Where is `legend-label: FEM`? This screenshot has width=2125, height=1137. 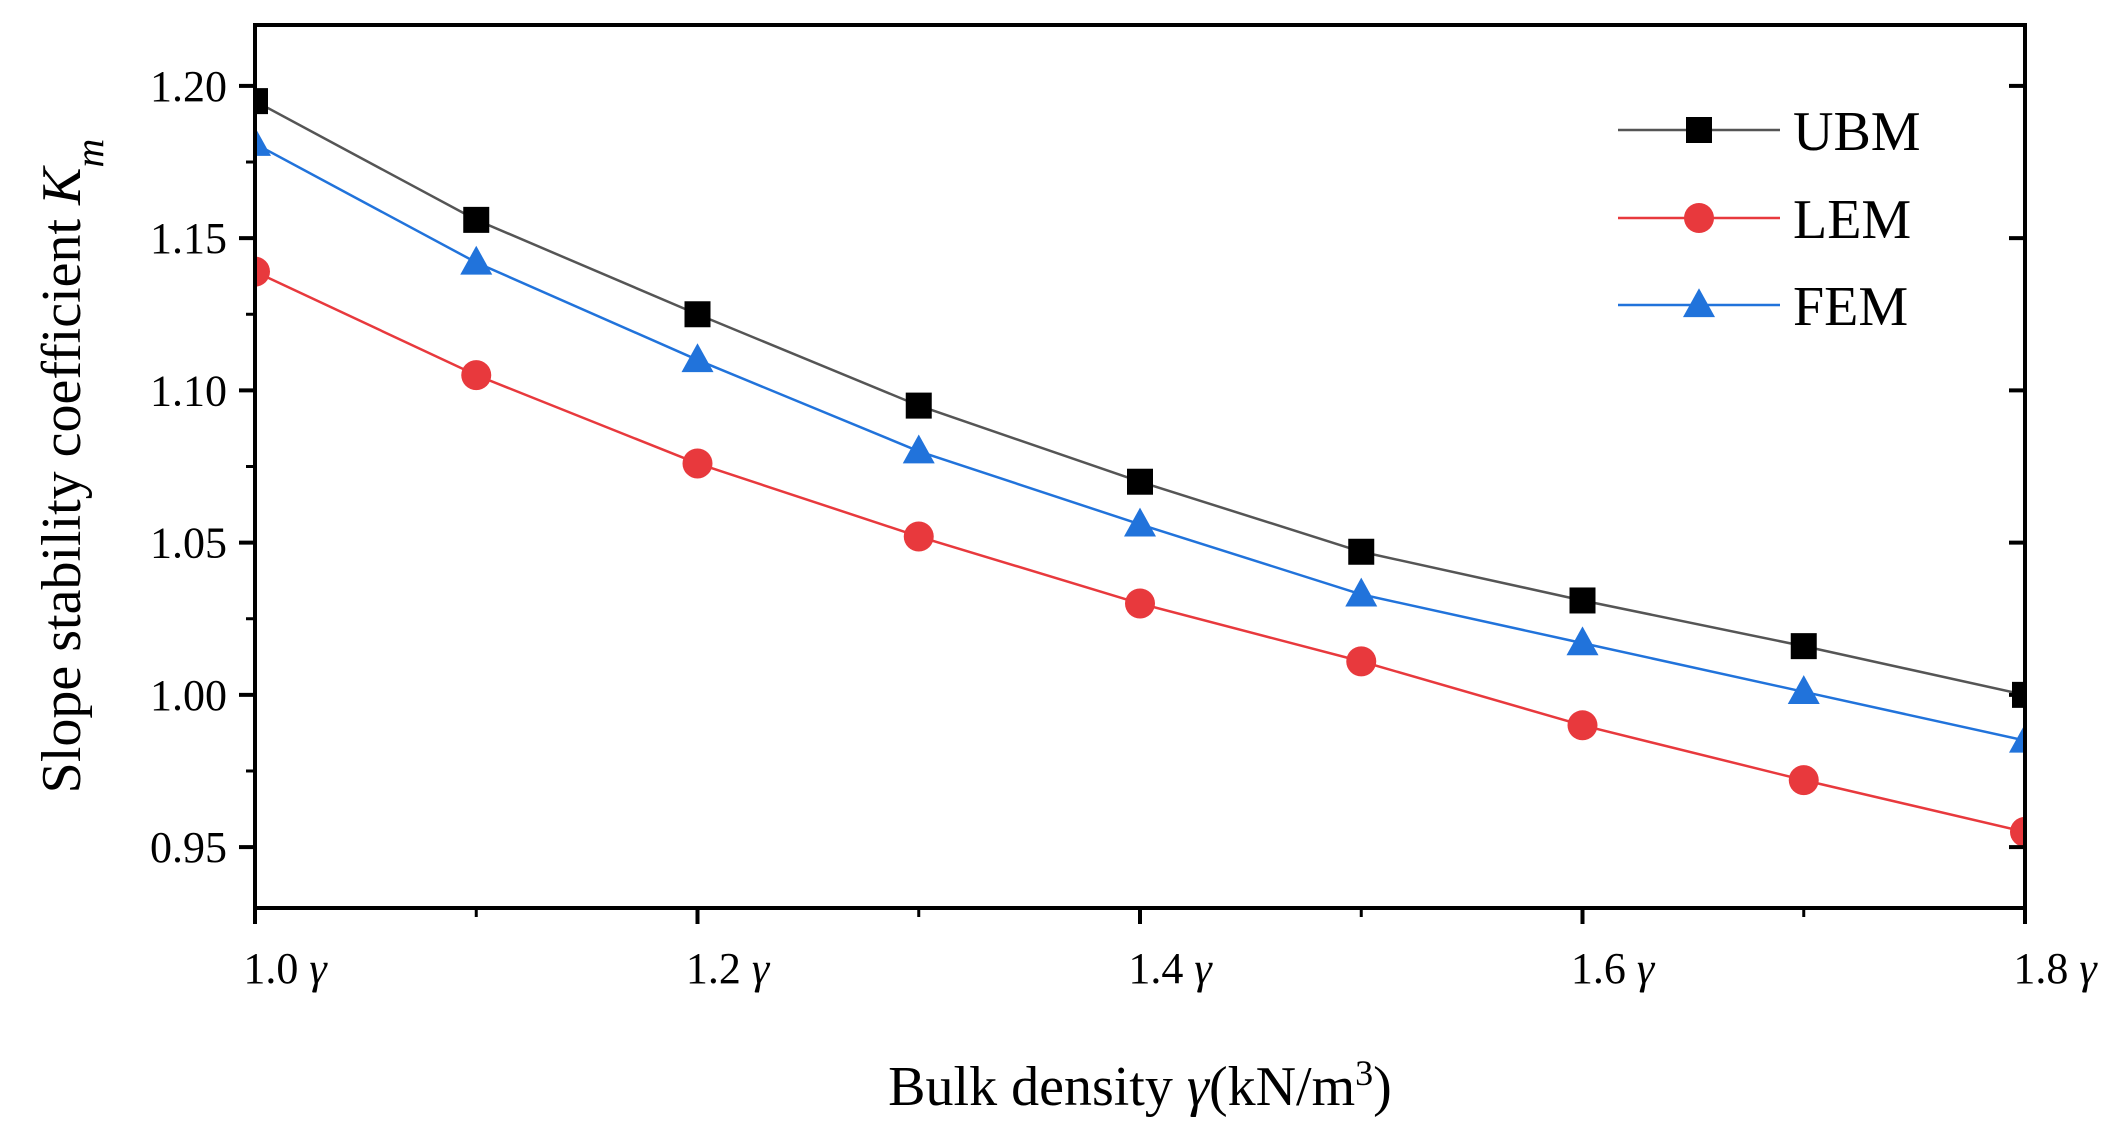 legend-label: FEM is located at coordinates (1850, 307).